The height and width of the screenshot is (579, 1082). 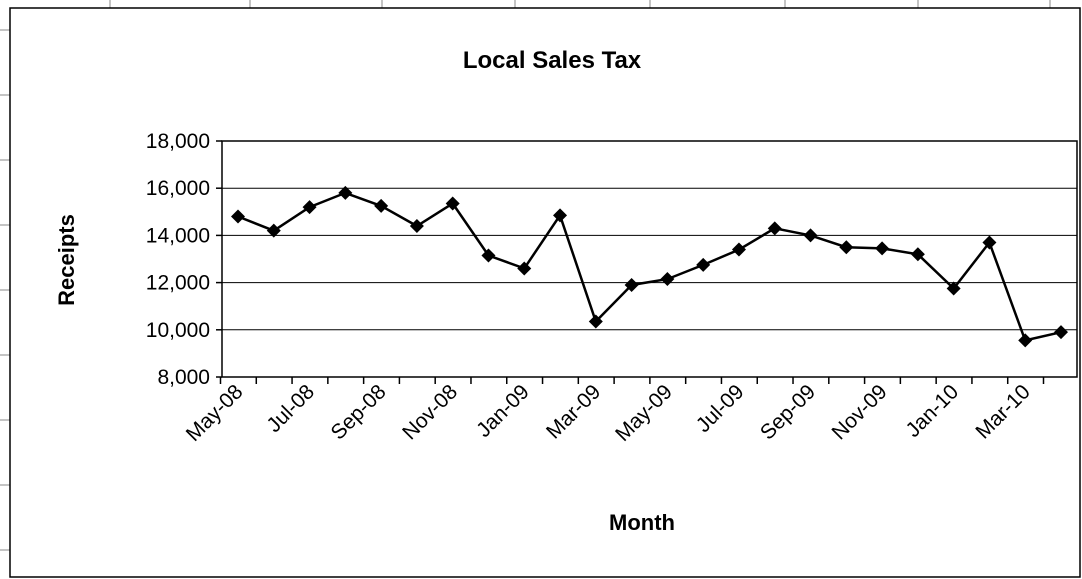 What do you see at coordinates (178, 330) in the screenshot?
I see `y-tick-label: 10,000` at bounding box center [178, 330].